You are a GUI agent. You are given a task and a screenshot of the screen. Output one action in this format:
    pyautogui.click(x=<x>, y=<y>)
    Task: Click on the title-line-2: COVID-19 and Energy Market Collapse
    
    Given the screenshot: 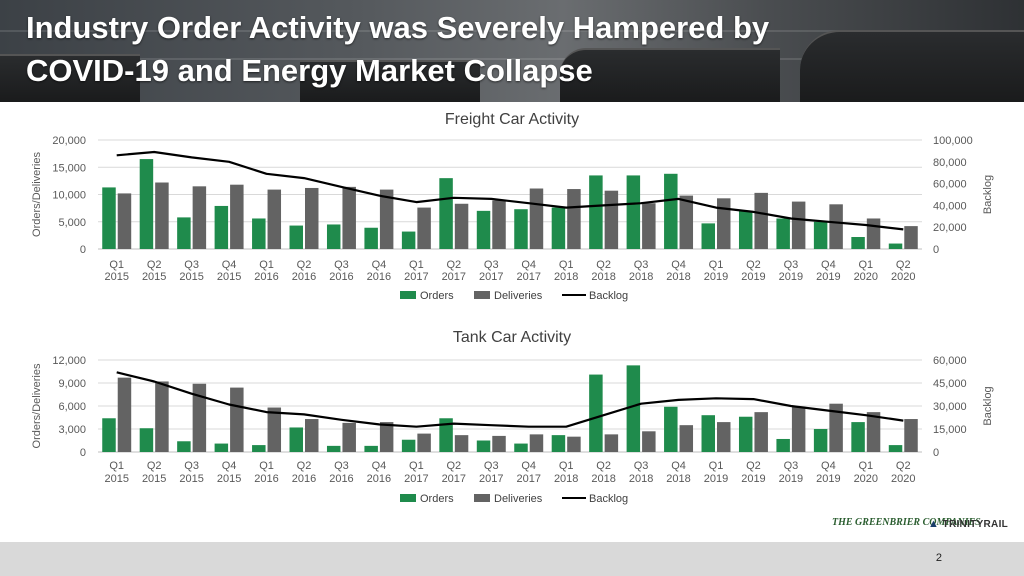 What is the action you would take?
    pyautogui.click(x=309, y=70)
    